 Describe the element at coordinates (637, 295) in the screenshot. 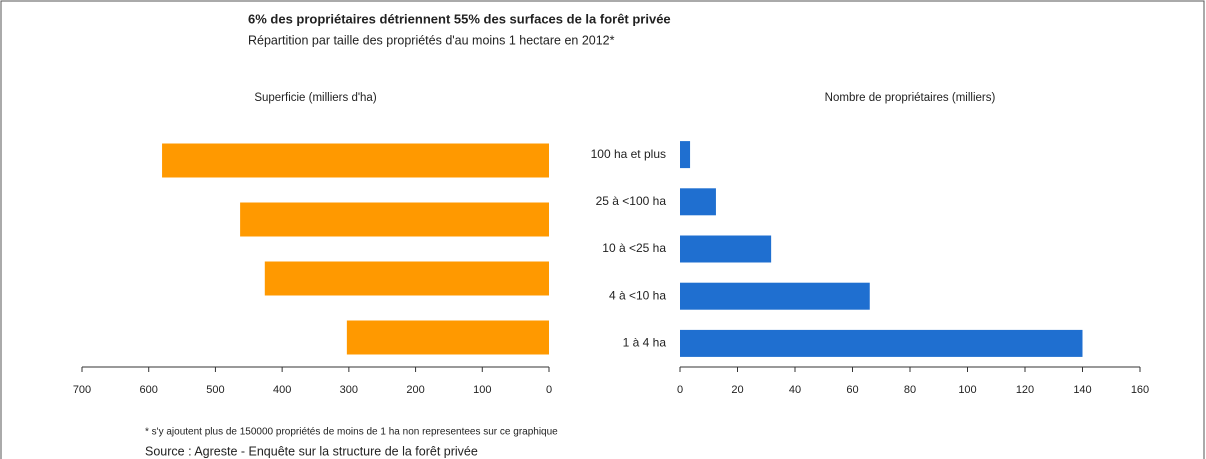

I see `y-tick-label: 4 à <10 ha` at that location.